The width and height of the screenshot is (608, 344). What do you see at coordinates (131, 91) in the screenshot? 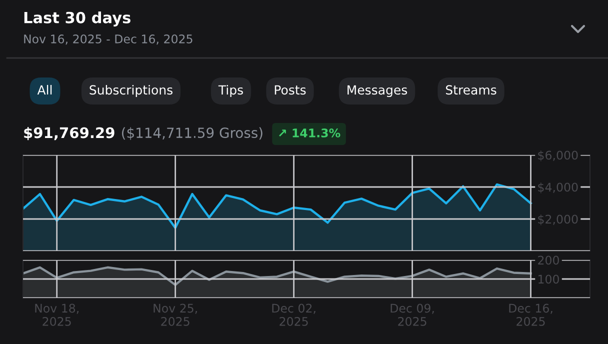
I see `text: Subscriptions` at bounding box center [131, 91].